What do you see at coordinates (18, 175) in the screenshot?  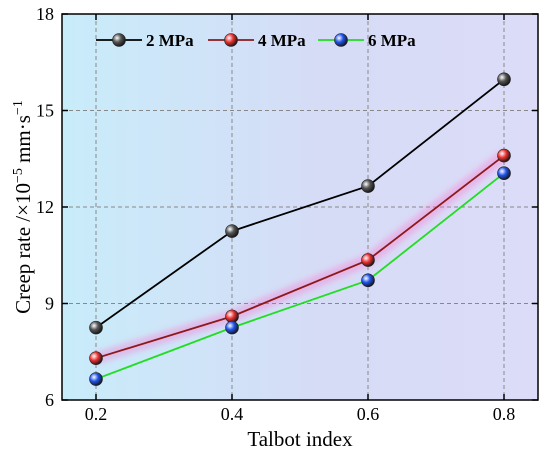 I see `y-axis-title-exp: −5` at bounding box center [18, 175].